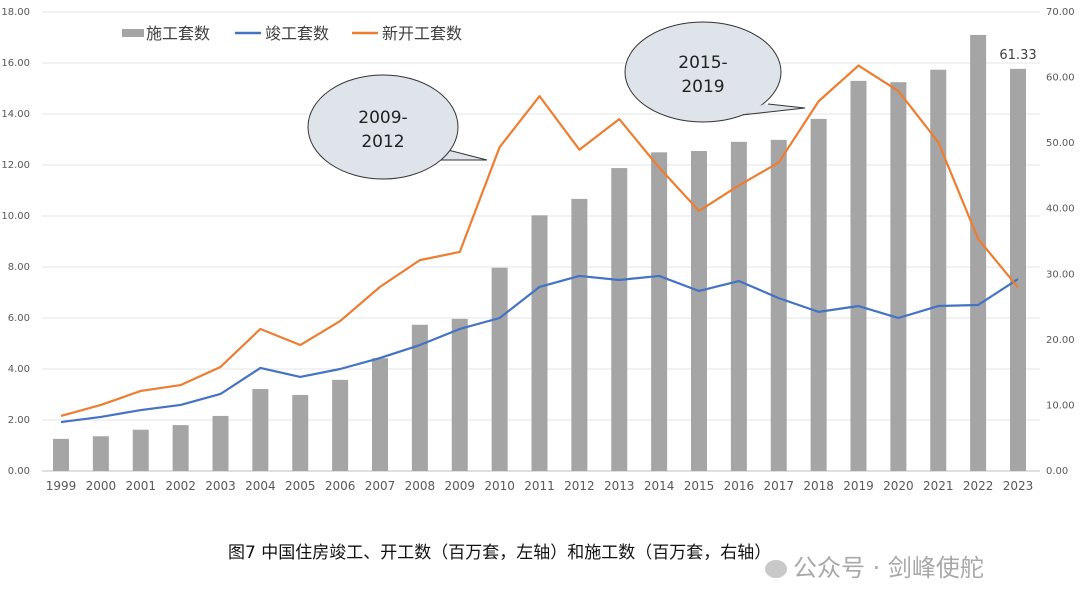 Image resolution: width=1080 pixels, height=608 pixels. I want to click on x-axis-tick: 2017, so click(778, 486).